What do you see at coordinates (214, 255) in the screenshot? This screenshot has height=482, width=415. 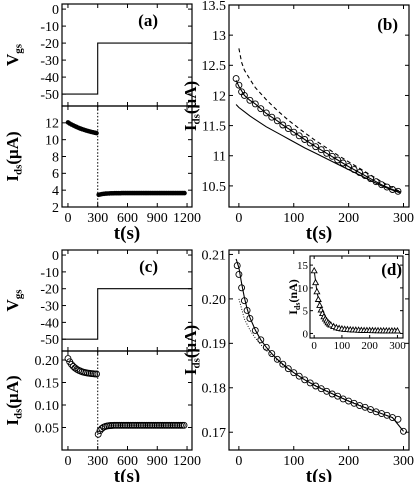 I see `y-tick-label-d-4: 0.21` at bounding box center [214, 255].